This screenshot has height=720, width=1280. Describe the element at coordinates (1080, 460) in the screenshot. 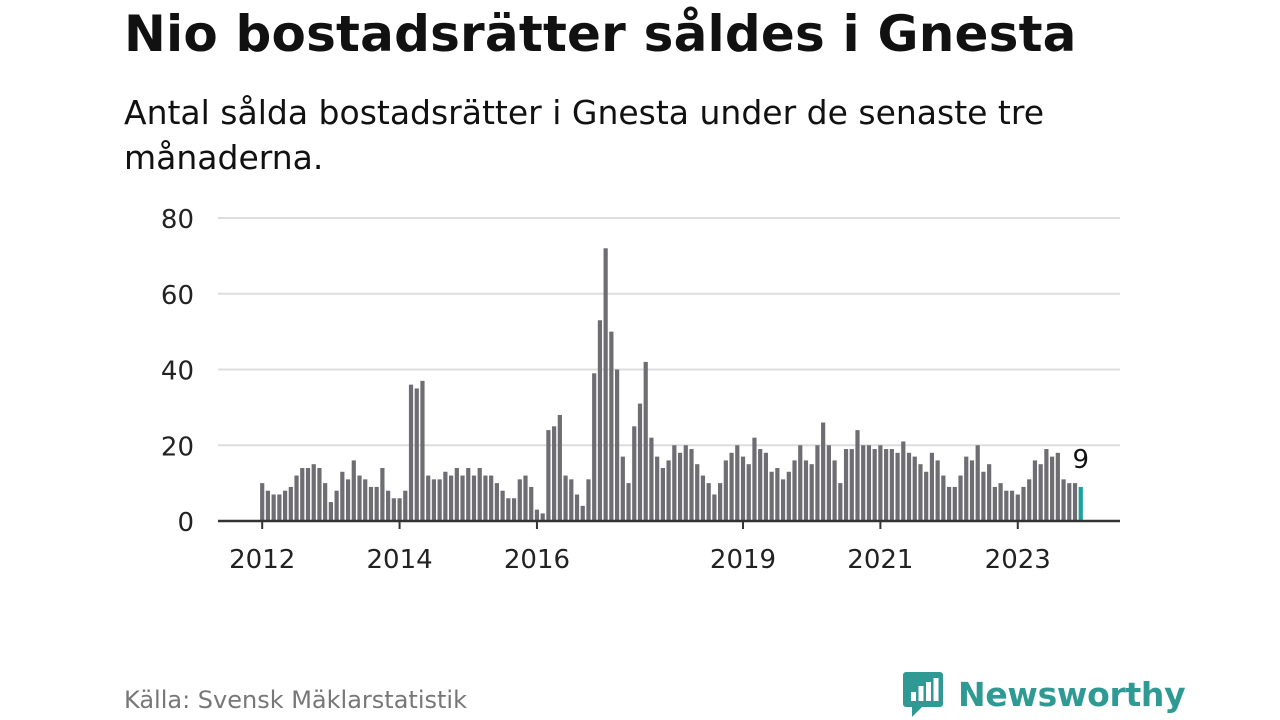

I see `highlight-value-label: 9` at that location.